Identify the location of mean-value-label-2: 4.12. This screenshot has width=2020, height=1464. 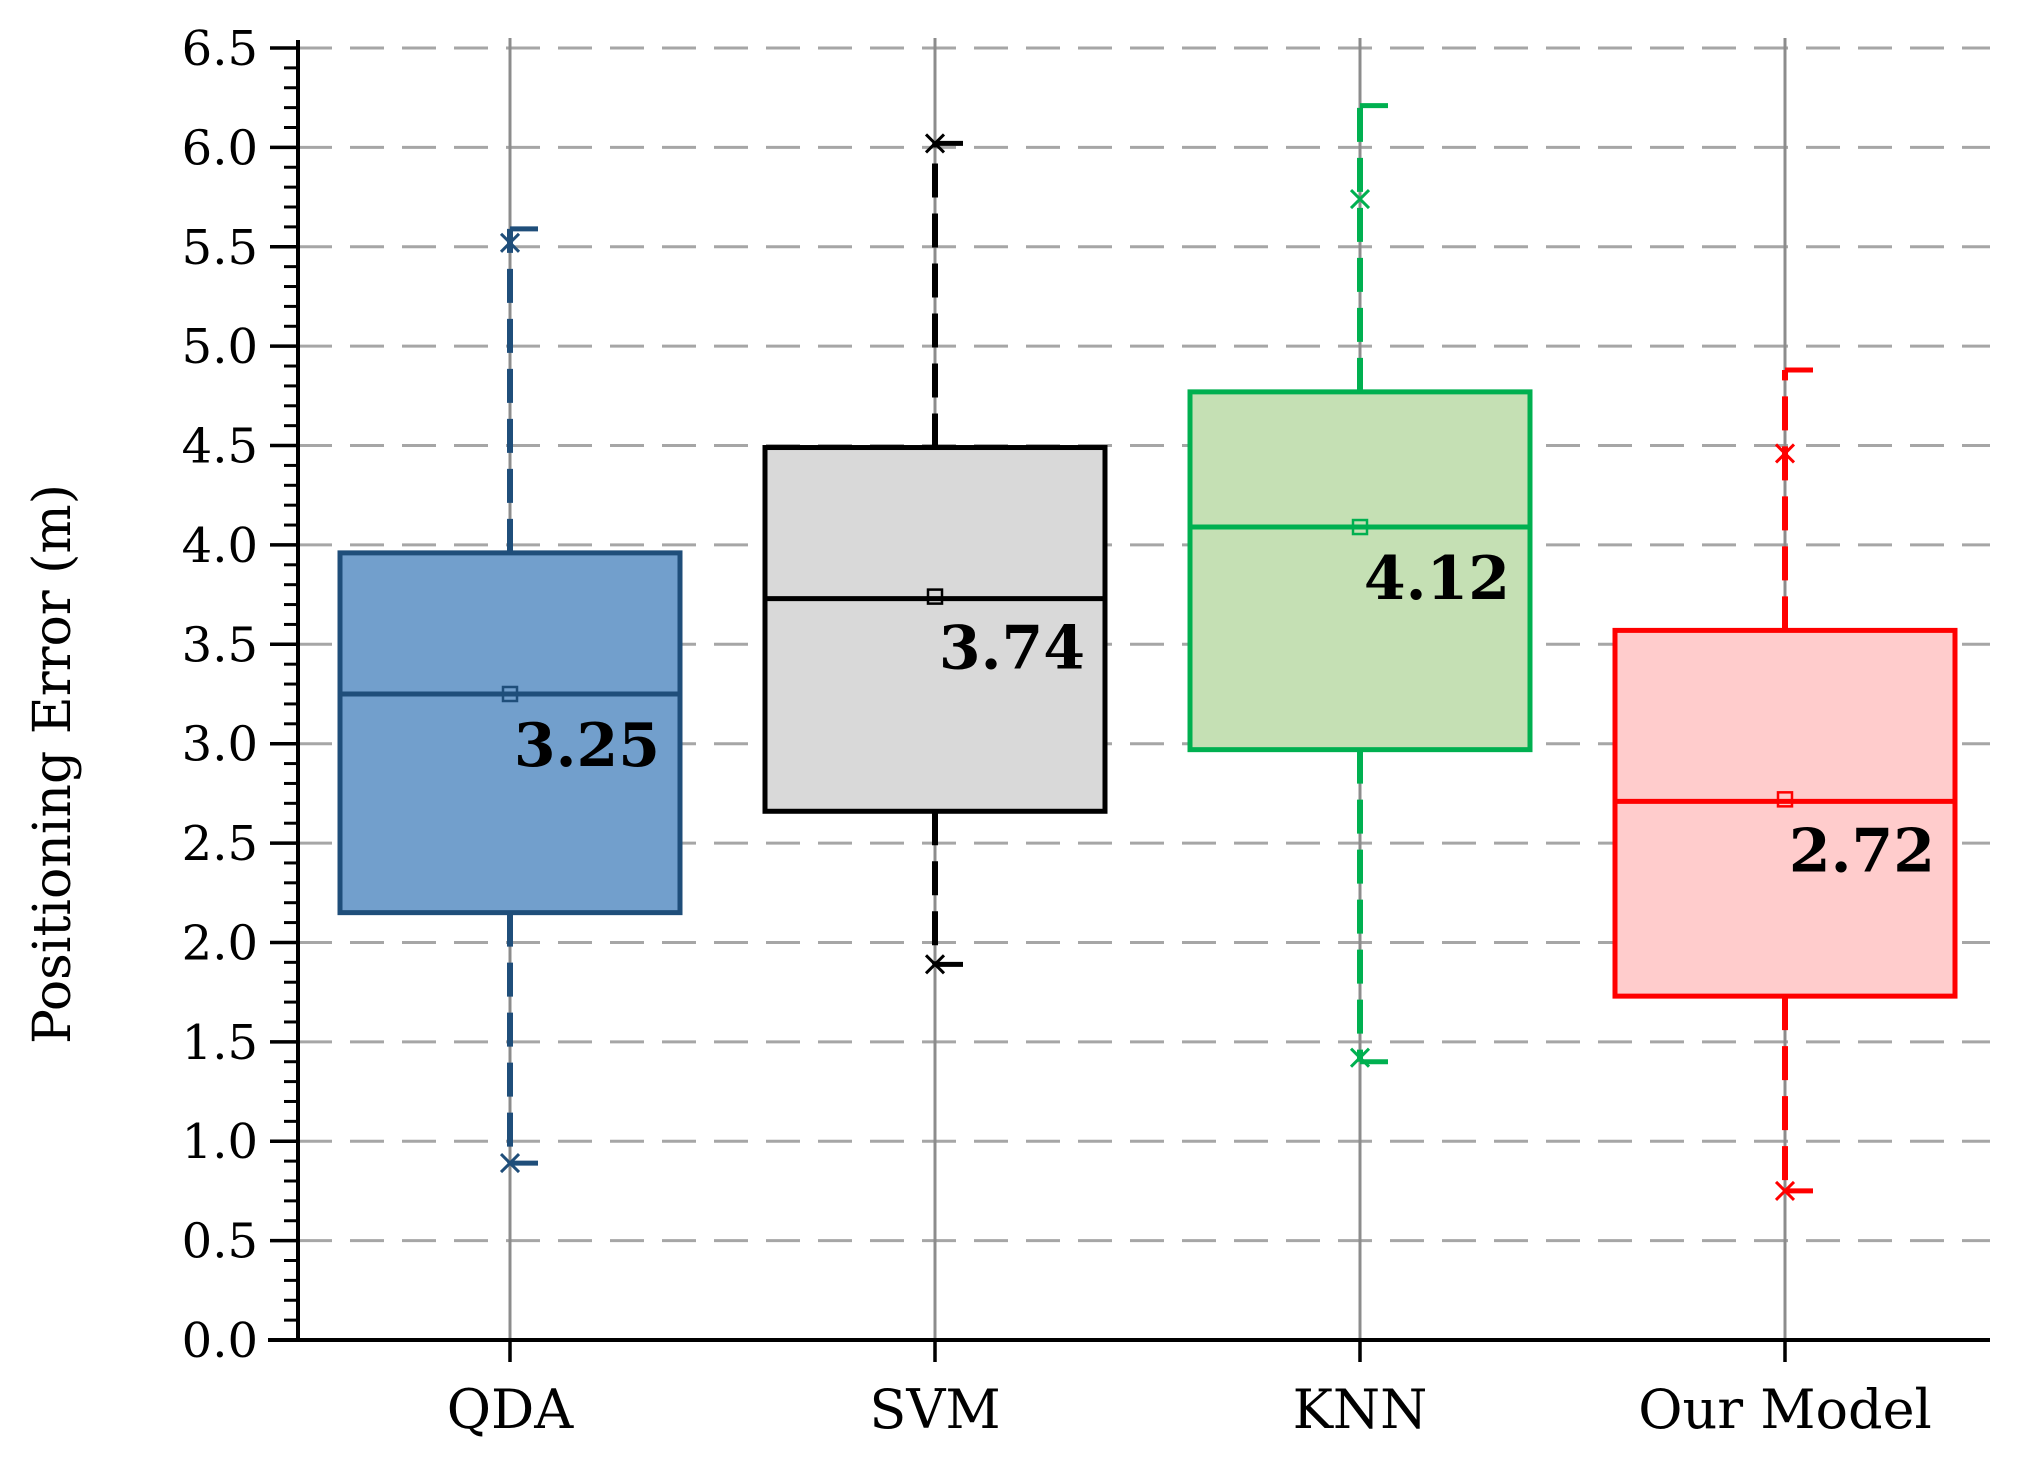
(1437, 579).